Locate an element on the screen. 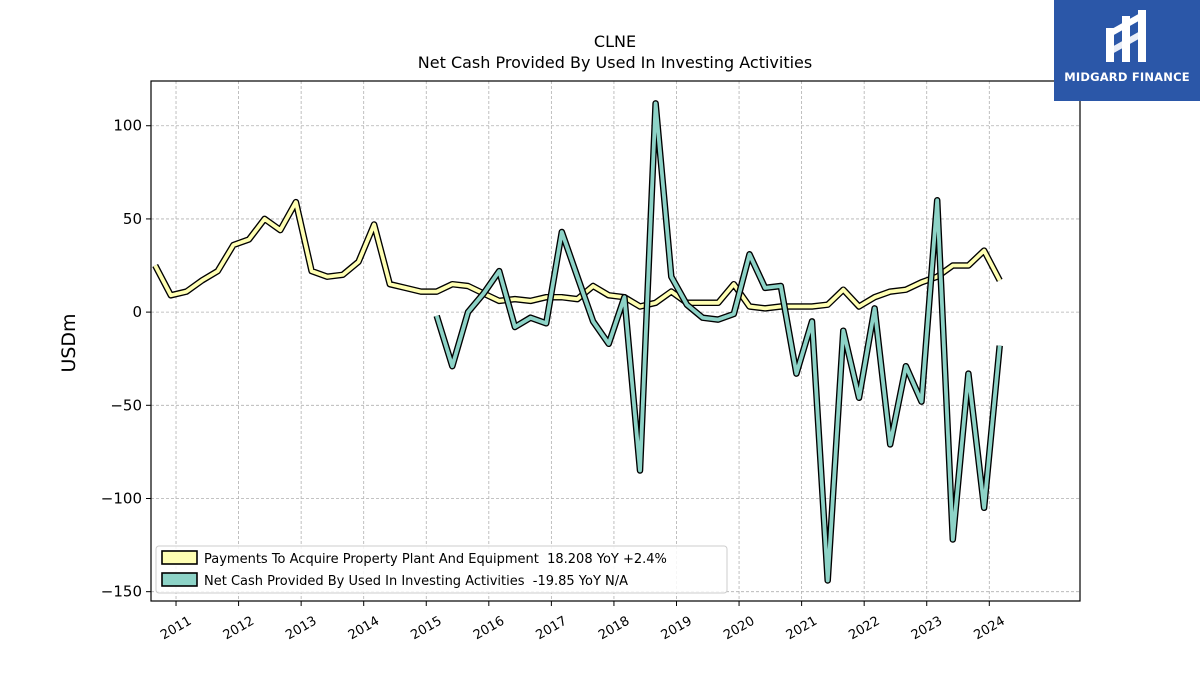 This screenshot has width=1200, height=675. x-tick-label: 2022 is located at coordinates (864, 629).